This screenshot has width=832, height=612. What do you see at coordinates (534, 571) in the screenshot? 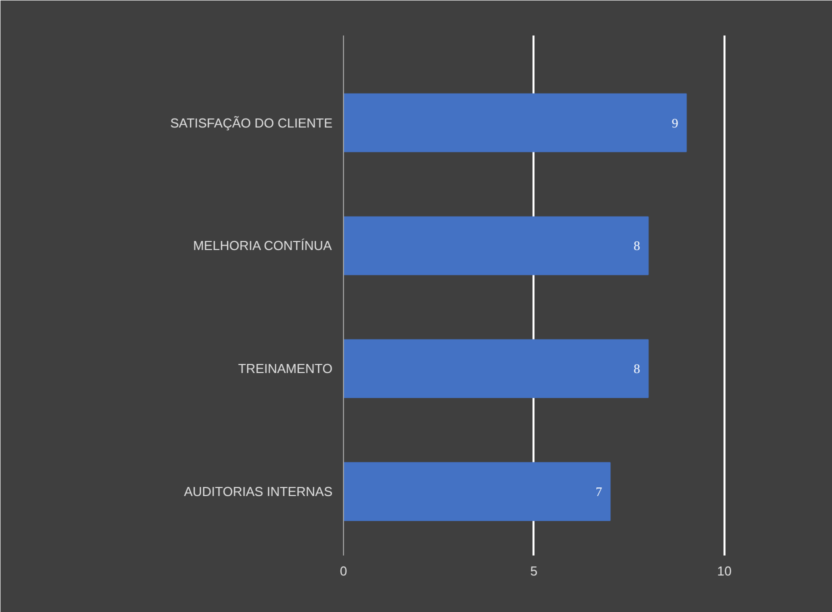
I see `x-tick-label: 5` at bounding box center [534, 571].